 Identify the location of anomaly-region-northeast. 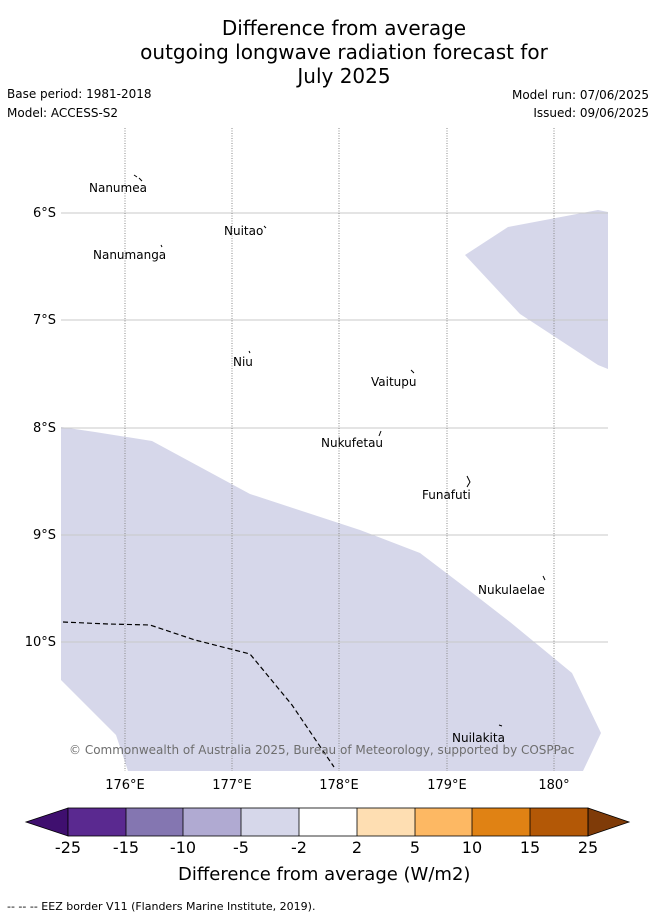
(536, 289).